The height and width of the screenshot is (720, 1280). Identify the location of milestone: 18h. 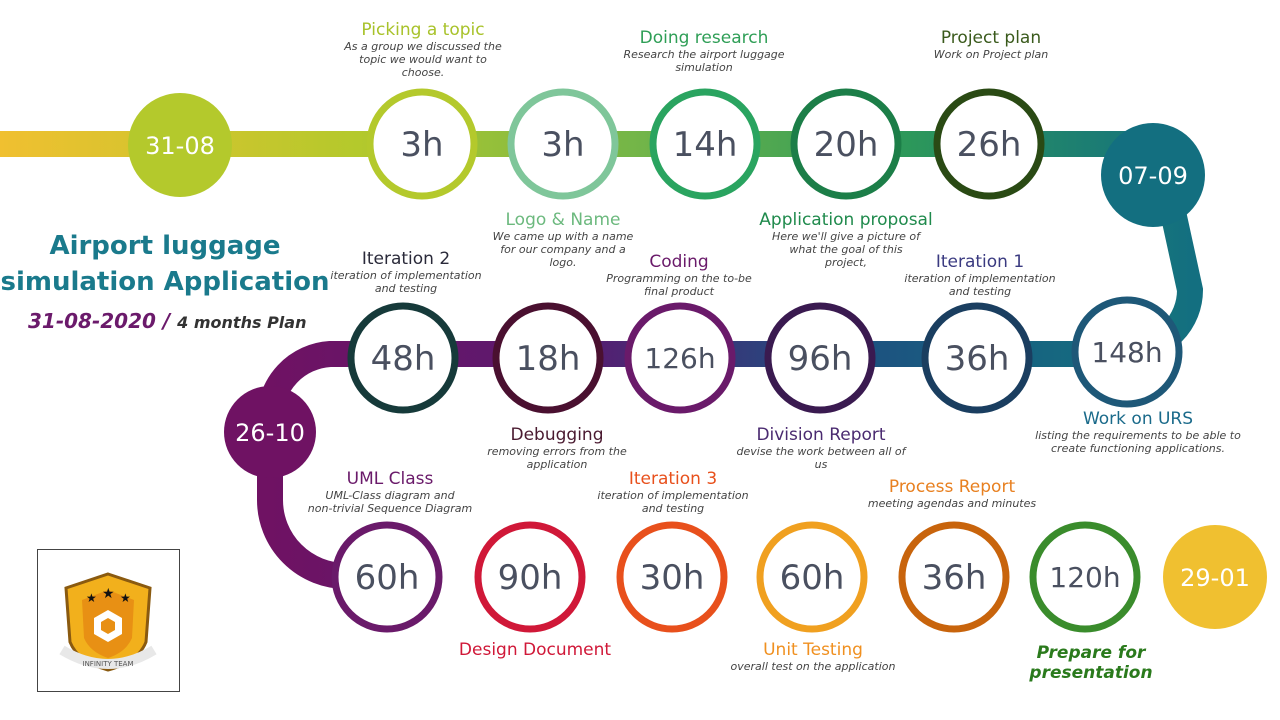
(548, 358).